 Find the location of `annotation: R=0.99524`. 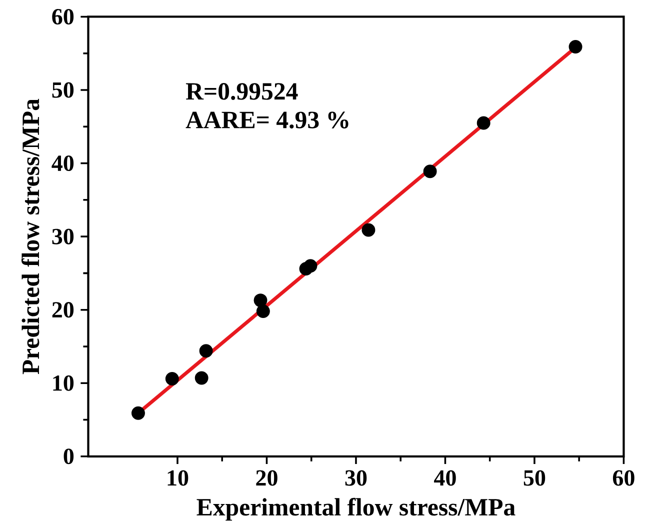

annotation: R=0.99524 is located at coordinates (242, 91).